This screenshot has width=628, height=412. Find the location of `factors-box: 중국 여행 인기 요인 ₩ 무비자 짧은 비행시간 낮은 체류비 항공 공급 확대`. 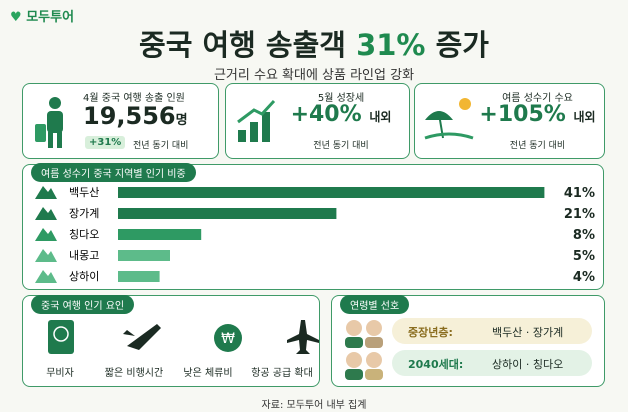

factors-box: 중국 여행 인기 요인 ₩ 무비자 짧은 비행시간 낮은 체류비 항공 공급 확대 is located at coordinates (171, 341).